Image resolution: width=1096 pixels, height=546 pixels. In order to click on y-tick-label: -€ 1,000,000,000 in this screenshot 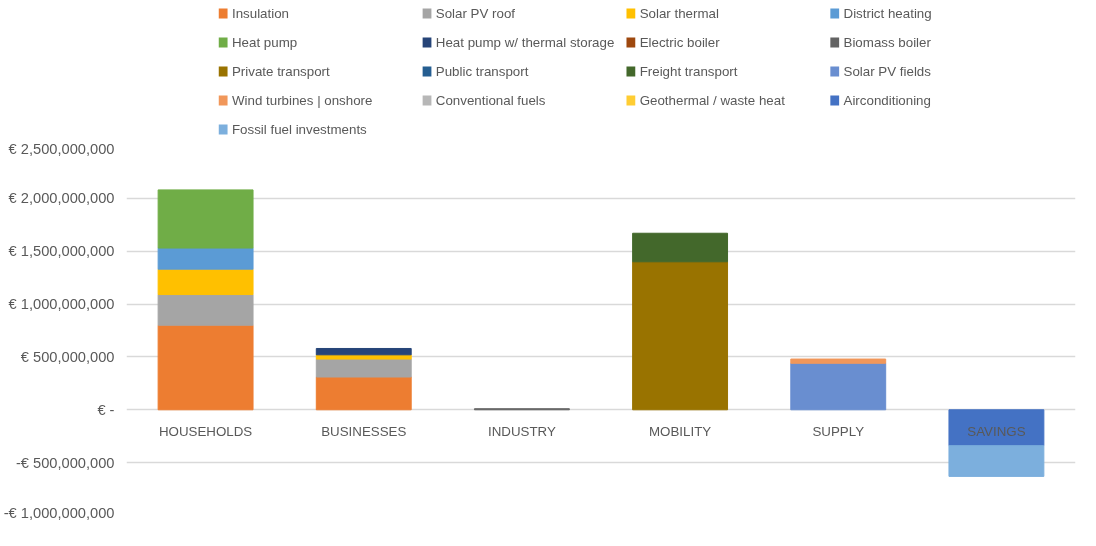, I will do `click(59, 512)`.